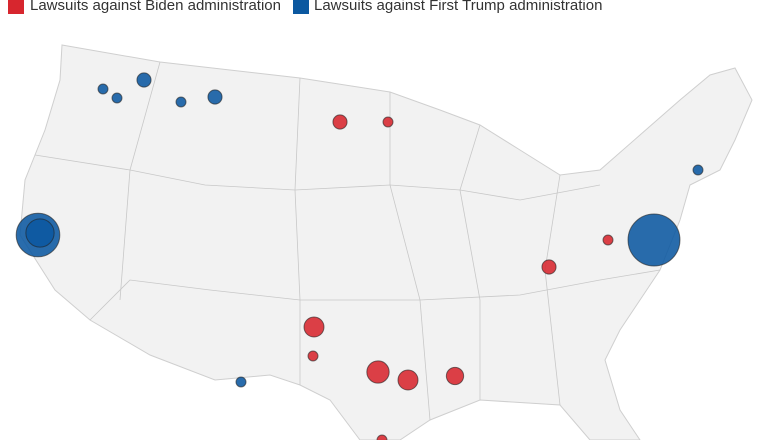 This screenshot has height=440, width=780. I want to click on legend-label: Lawsuits against Biden administration, so click(155, 7).